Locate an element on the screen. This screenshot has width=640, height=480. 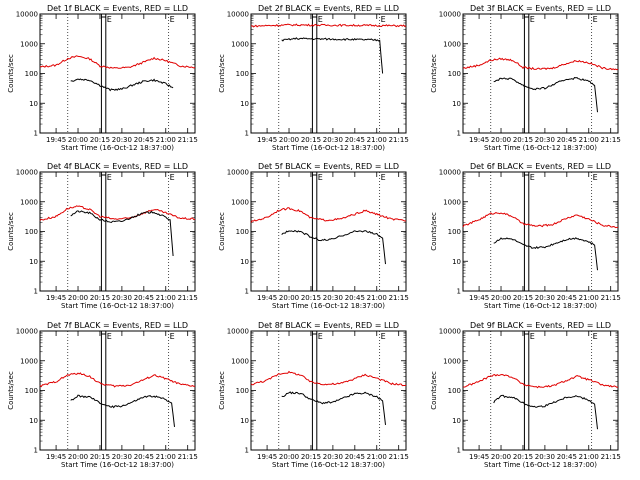
panel-title: Det 9f BLACK = Events, RED = LLD is located at coordinates (540, 325).